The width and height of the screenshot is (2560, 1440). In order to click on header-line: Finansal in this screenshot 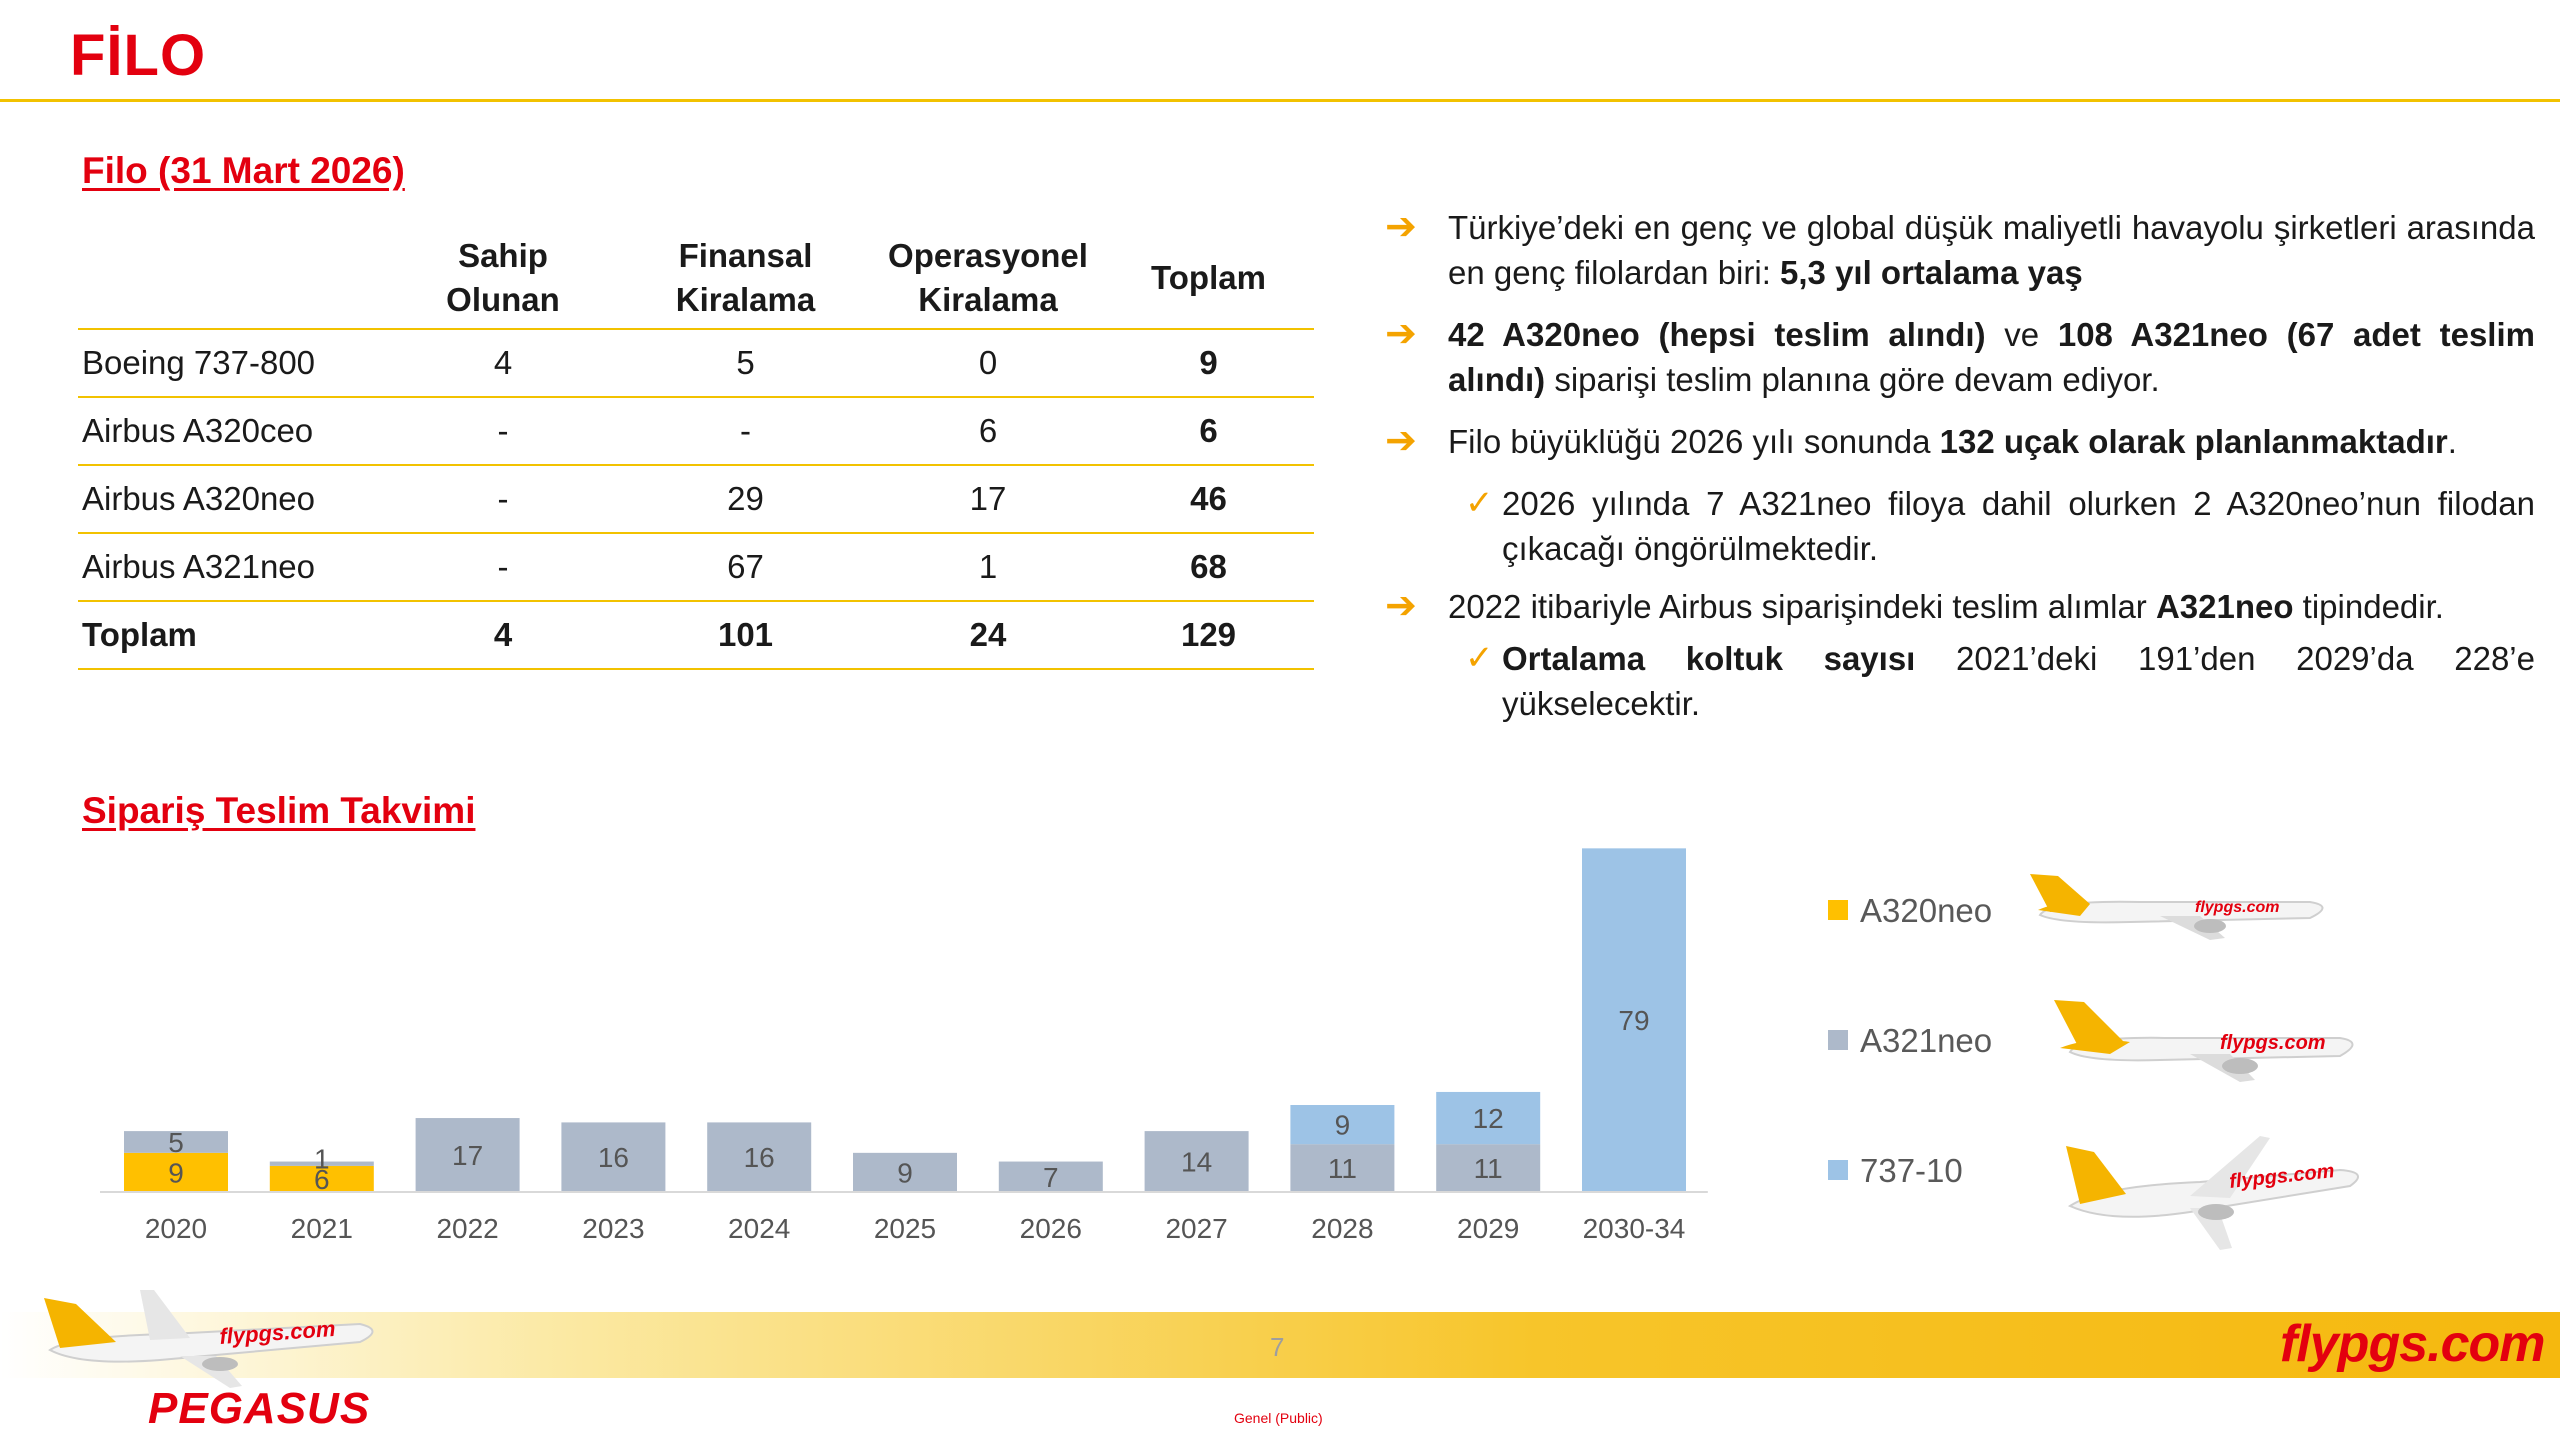, I will do `click(745, 255)`.